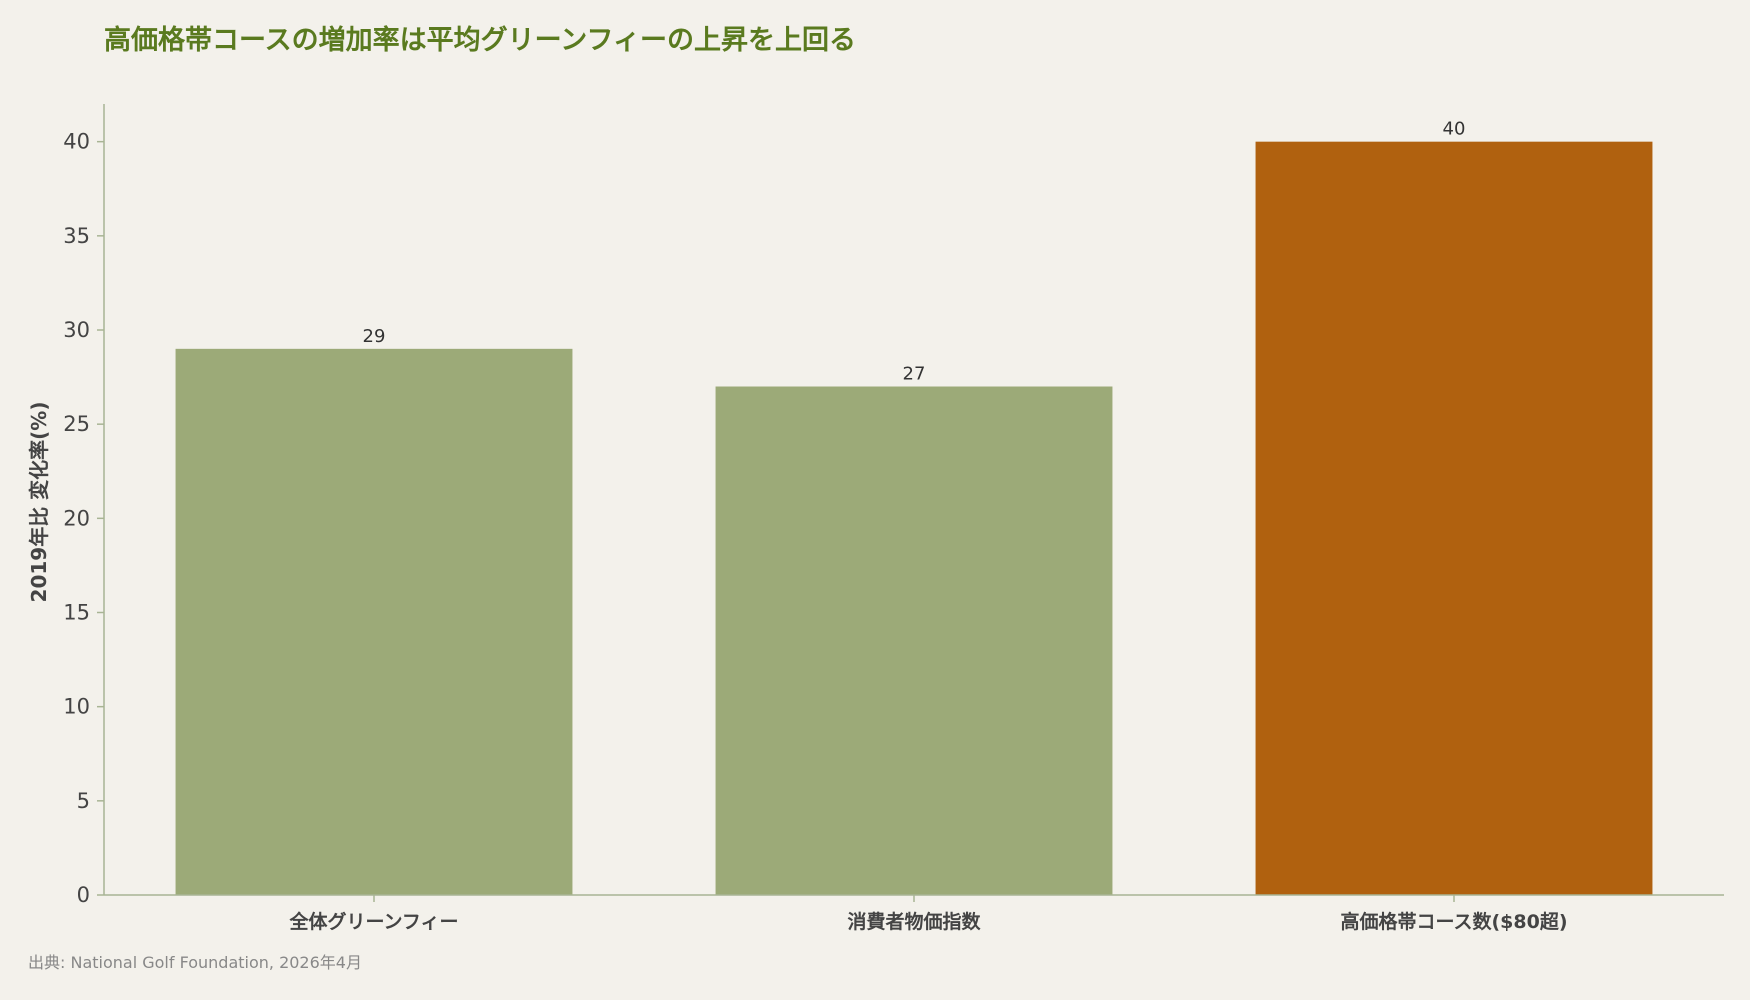 The width and height of the screenshot is (1750, 1000). Describe the element at coordinates (480, 40) in the screenshot. I see `chart-title: 高価格帯コースの増加率は平均グリーンフィーの上昇を上回る` at that location.